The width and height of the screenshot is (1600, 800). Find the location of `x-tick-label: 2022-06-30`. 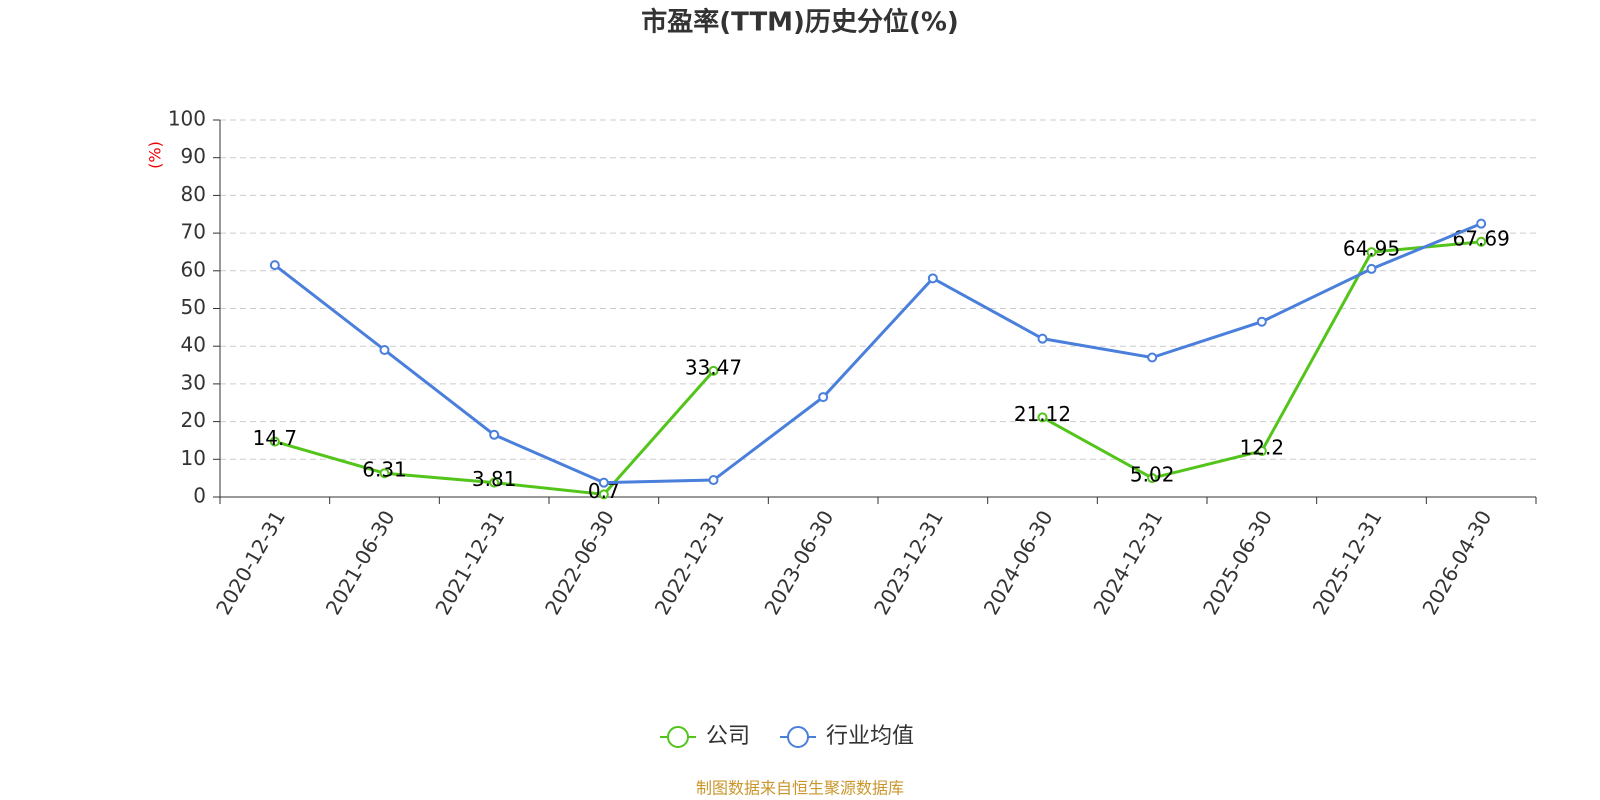

x-tick-label: 2022-06-30 is located at coordinates (579, 562).